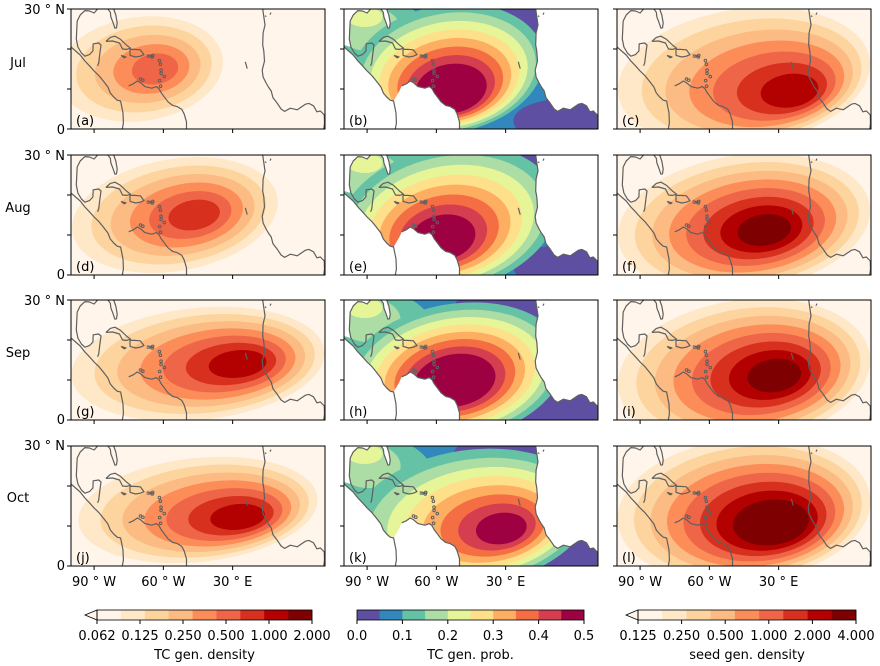 The height and width of the screenshot is (666, 880). Describe the element at coordinates (470, 655) in the screenshot. I see `colorbar-label: TC gen. prob.` at that location.